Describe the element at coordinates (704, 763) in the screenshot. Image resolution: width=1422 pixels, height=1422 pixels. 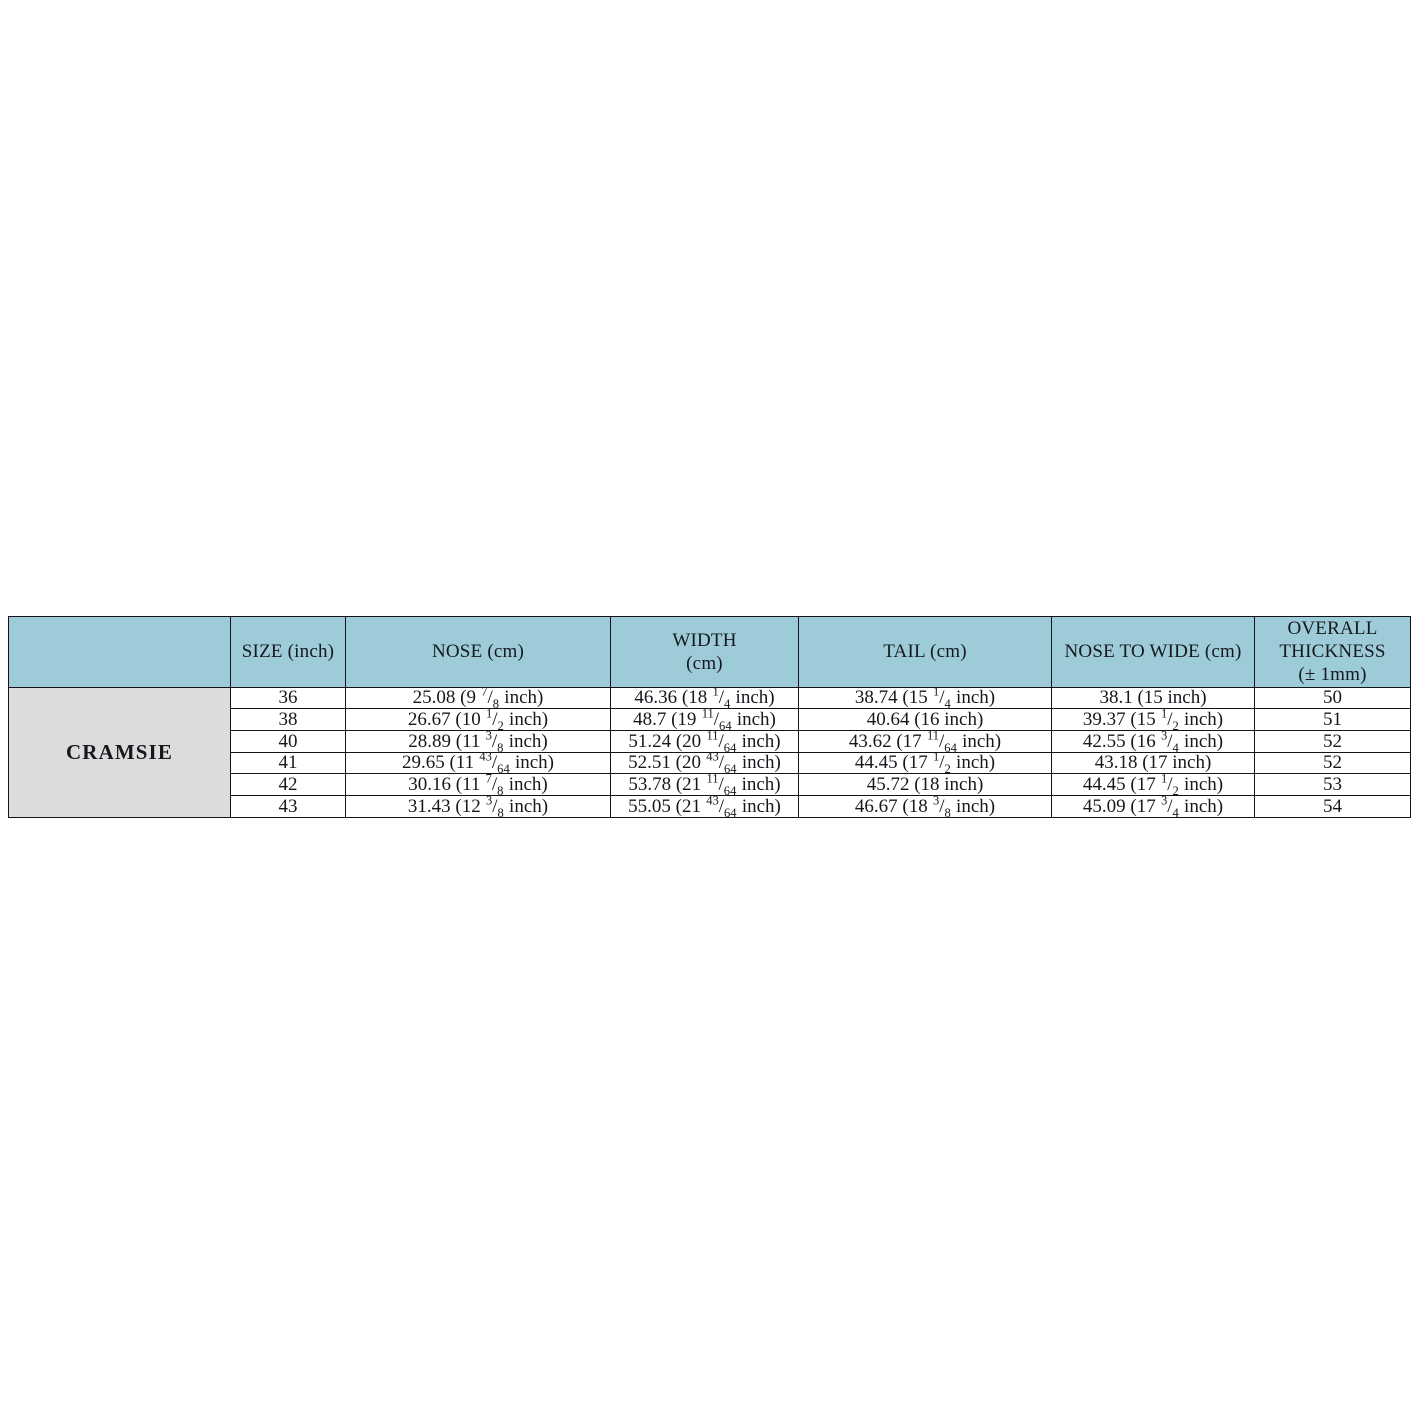
I see `cell-width: 52.51 (20 43/64 inch)` at that location.